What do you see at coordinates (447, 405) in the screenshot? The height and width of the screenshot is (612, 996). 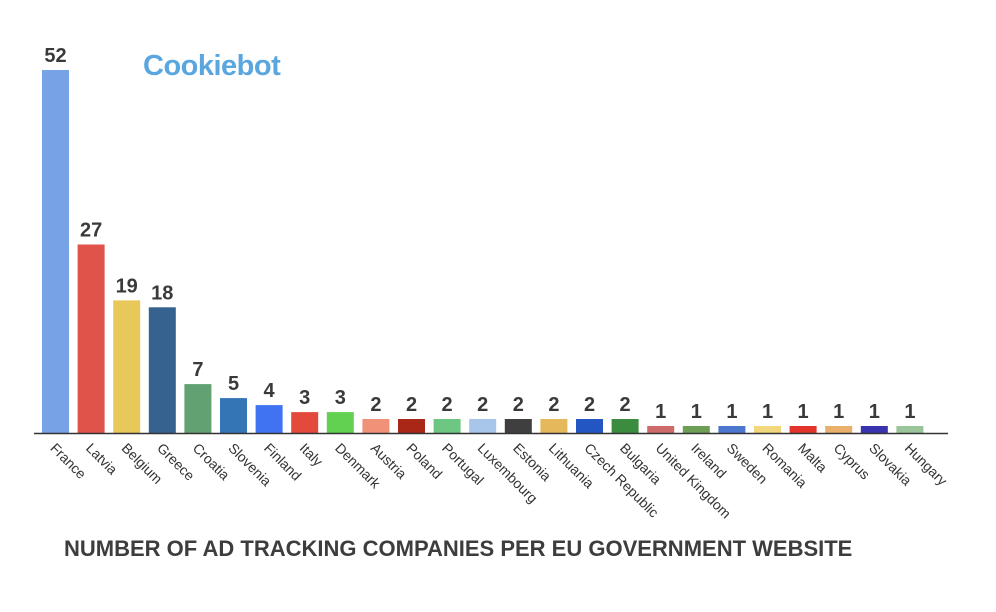 I see `value-label-portugal: 2` at bounding box center [447, 405].